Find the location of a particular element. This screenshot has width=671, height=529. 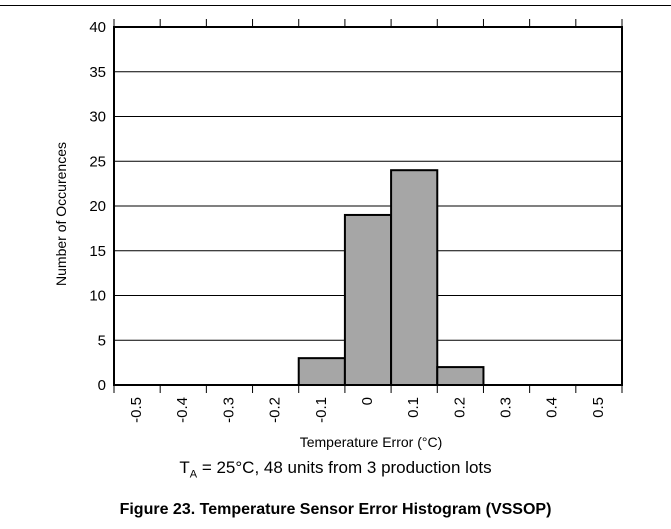

x-tick-label: -0.2 is located at coordinates (275, 410).